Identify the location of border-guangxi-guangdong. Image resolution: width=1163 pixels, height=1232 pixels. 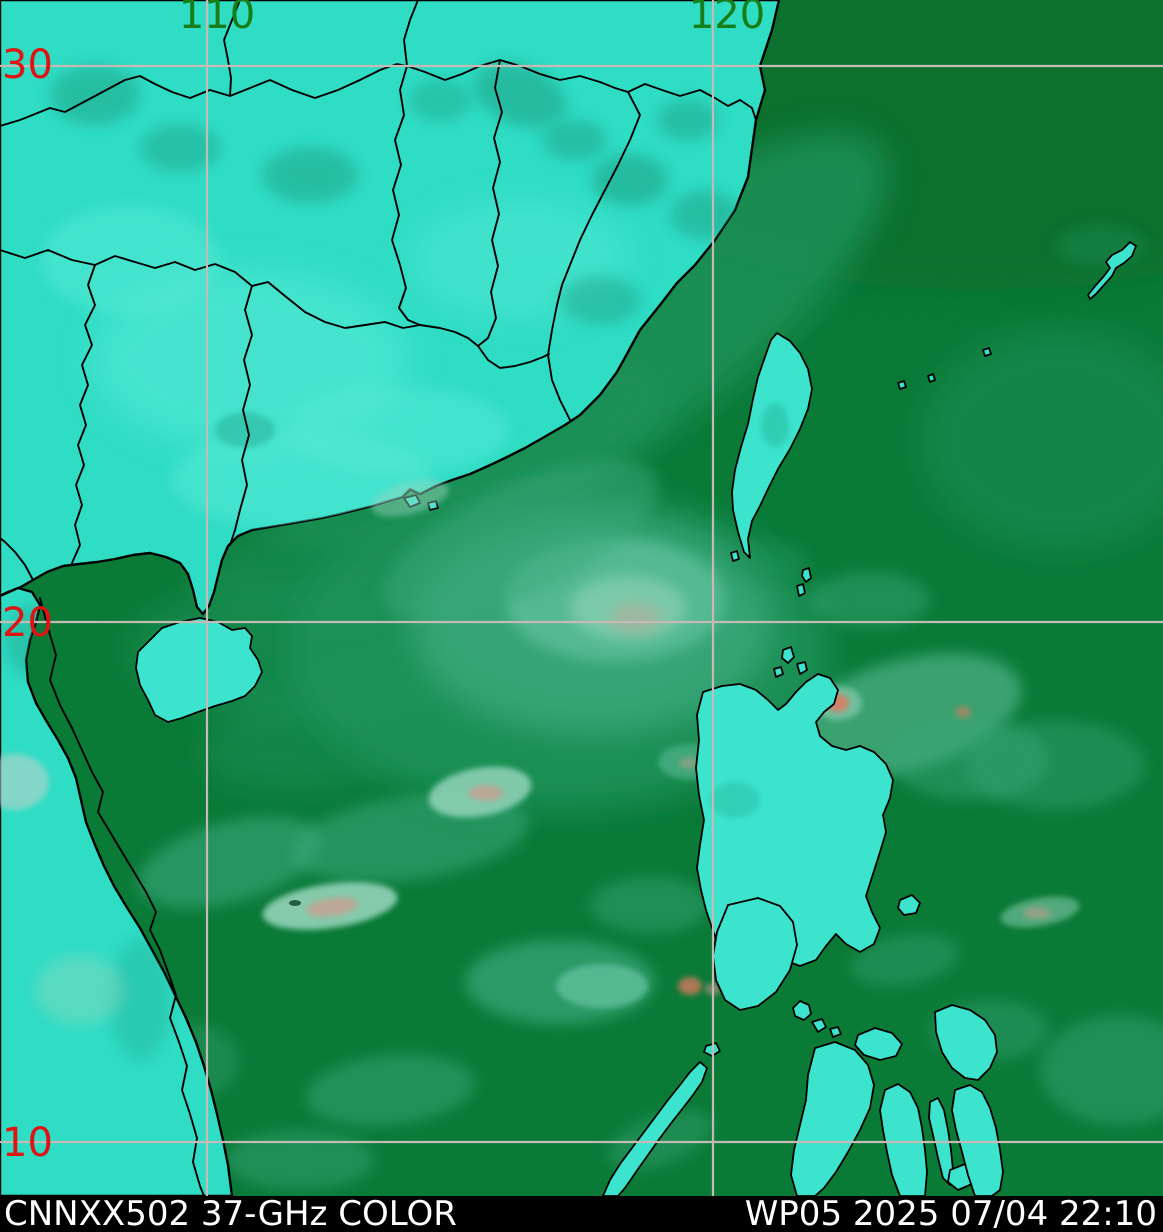
(241, 415).